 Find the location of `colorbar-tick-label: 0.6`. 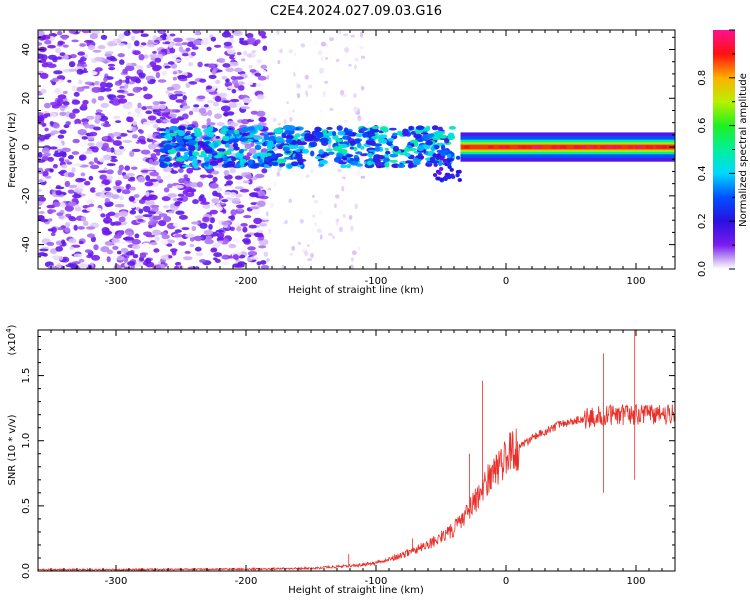

colorbar-tick-label: 0.6 is located at coordinates (702, 126).